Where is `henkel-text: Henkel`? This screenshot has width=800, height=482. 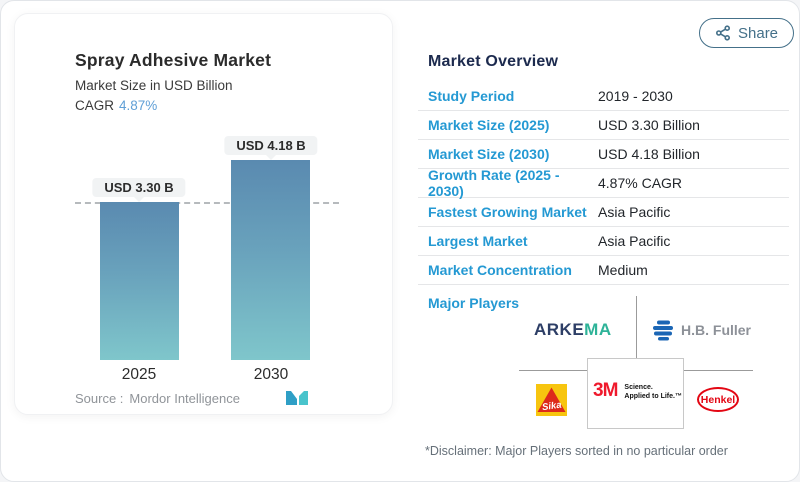 henkel-text: Henkel is located at coordinates (718, 399).